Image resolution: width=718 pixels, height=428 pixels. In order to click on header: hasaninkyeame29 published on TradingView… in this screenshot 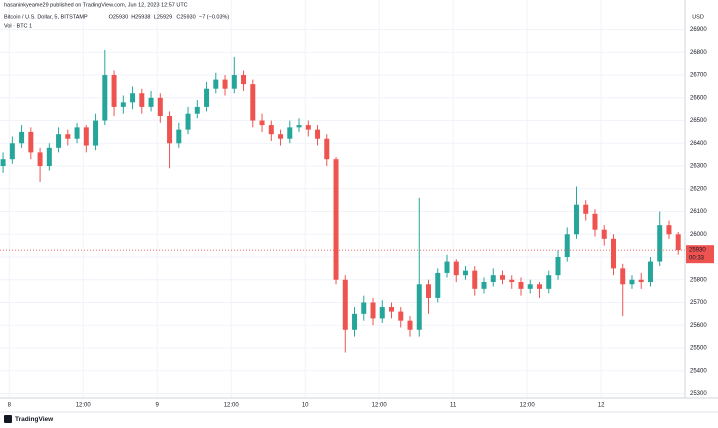, I will do `click(354, 15)`.